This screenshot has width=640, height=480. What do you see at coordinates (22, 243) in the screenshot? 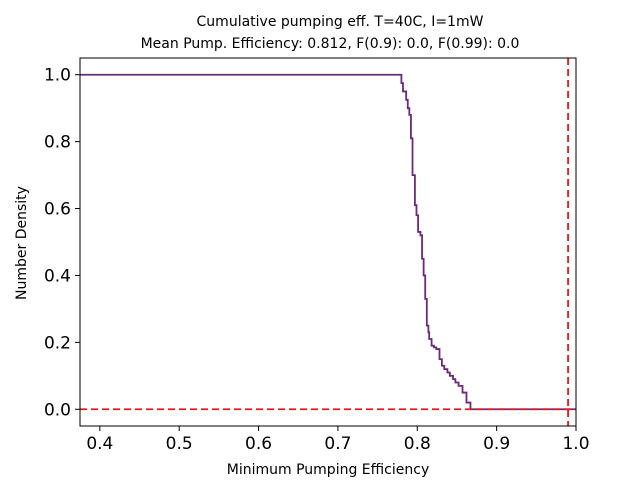
I see `y-axis-label: Number Density` at bounding box center [22, 243].